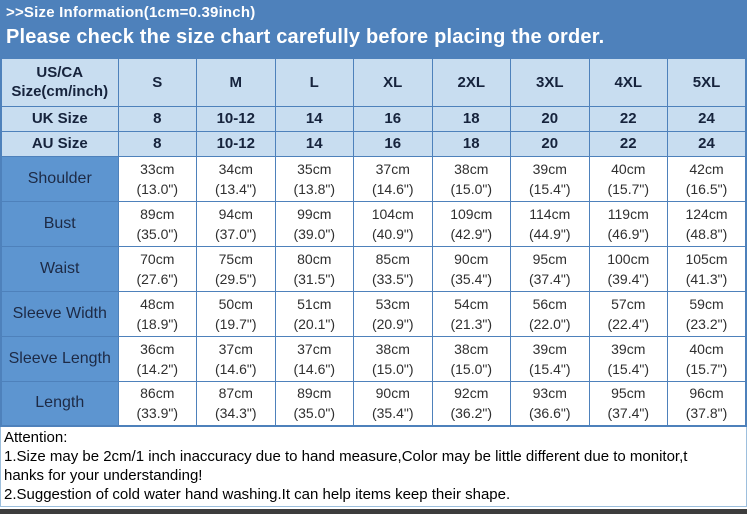 The height and width of the screenshot is (517, 747). I want to click on conversion-row: UK Size 8 10-12 14 16 18 20 22 24, so click(373, 118).